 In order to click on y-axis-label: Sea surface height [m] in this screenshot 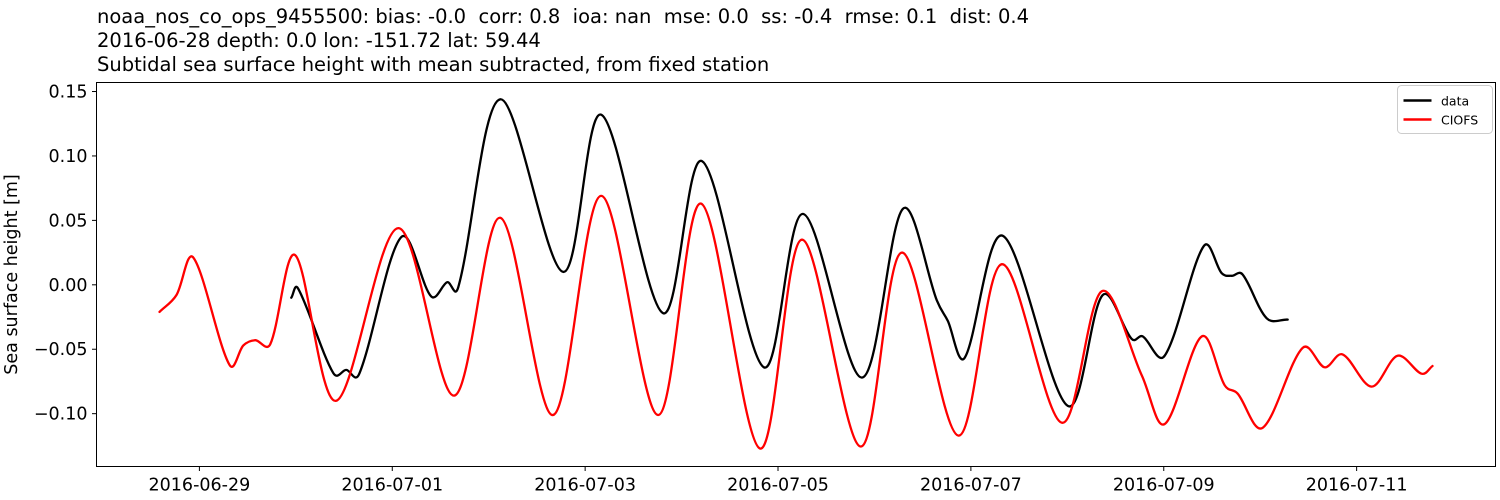, I will do `click(12, 274)`.